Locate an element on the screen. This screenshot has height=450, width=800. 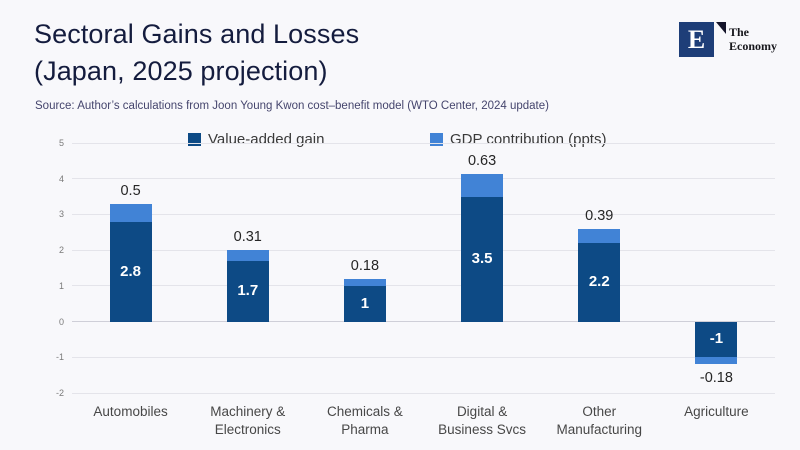
y-axis-tick-label: -2 is located at coordinates (59, 393).